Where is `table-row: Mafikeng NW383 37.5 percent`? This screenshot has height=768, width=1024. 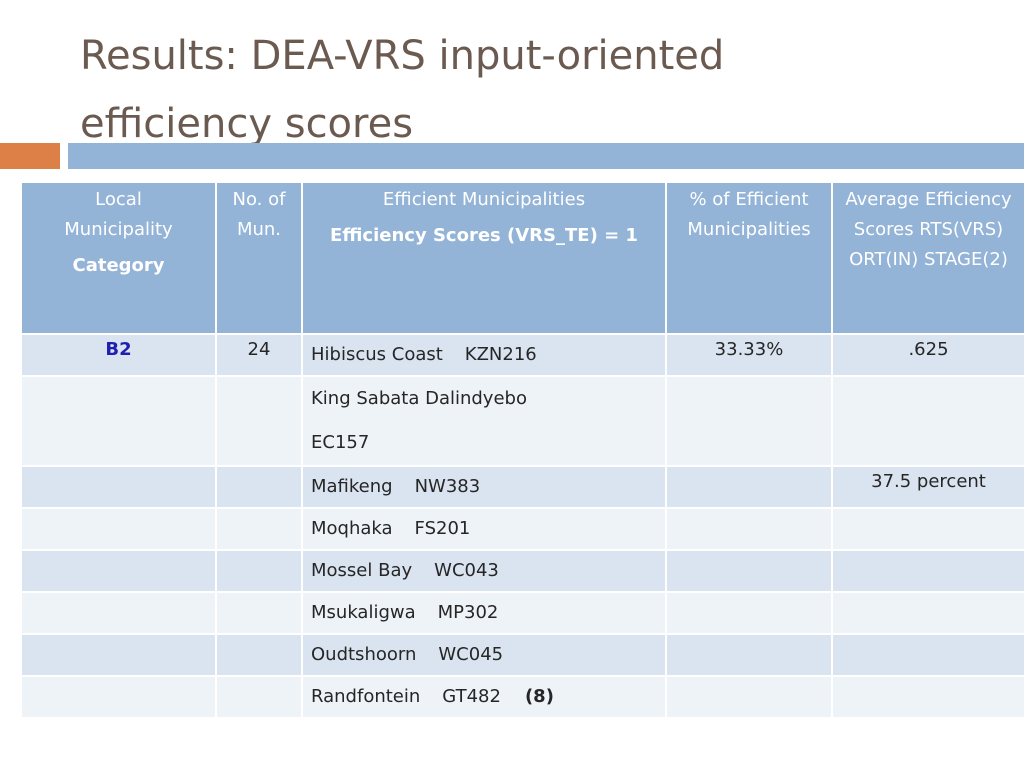
table-row: Mafikeng NW383 37.5 percent is located at coordinates (522, 487).